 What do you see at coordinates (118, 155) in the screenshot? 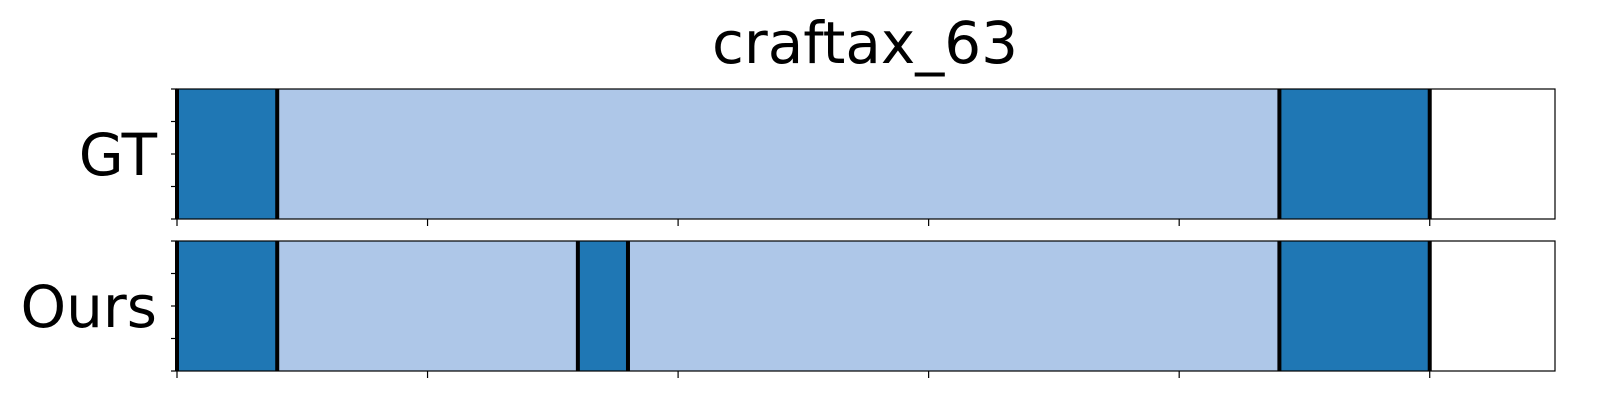
I see `row-label-gt: GT` at bounding box center [118, 155].